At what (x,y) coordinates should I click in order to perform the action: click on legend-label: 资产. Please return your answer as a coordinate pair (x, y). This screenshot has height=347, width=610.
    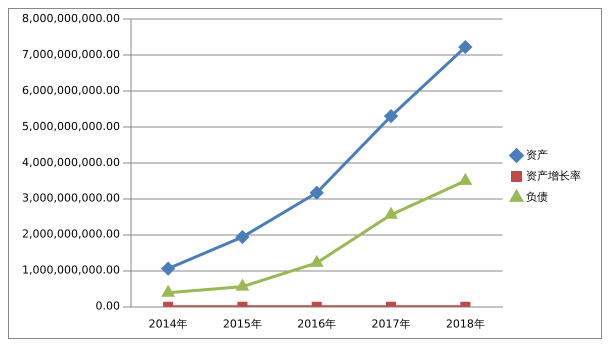
    Looking at the image, I should click on (537, 155).